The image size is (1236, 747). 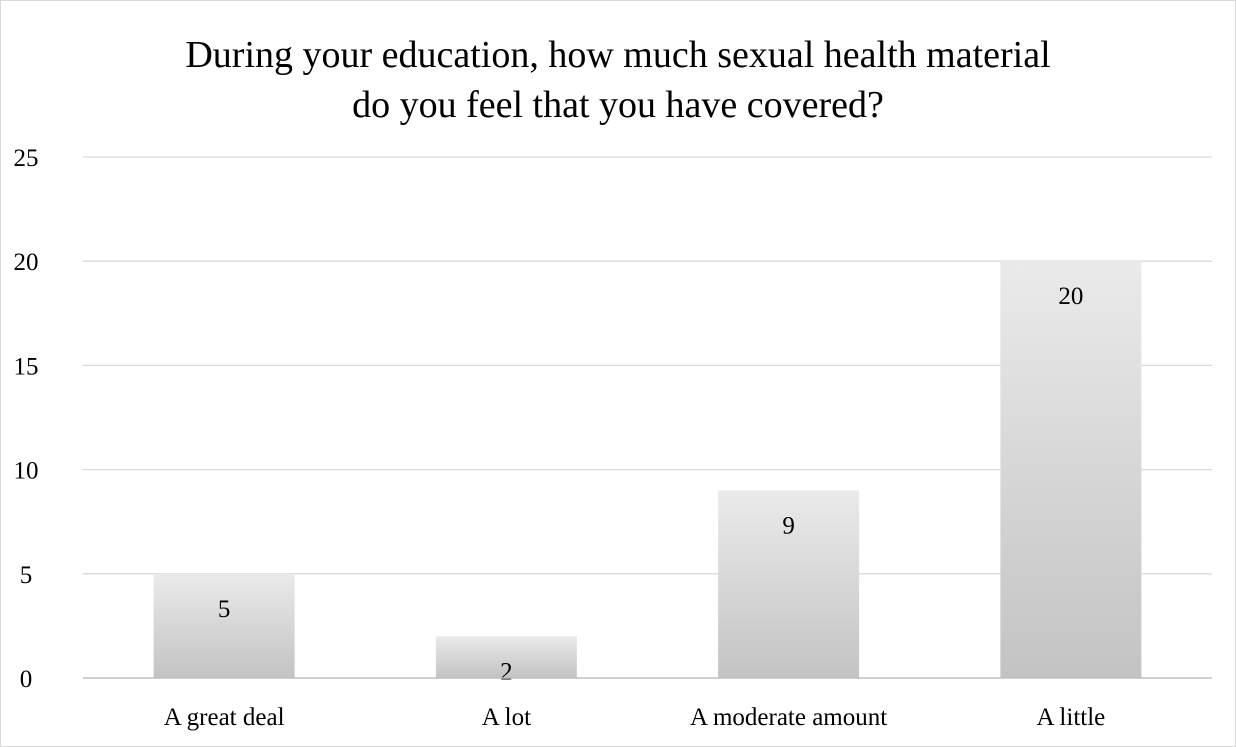 I want to click on y-tick-label: 25, so click(x=26, y=158).